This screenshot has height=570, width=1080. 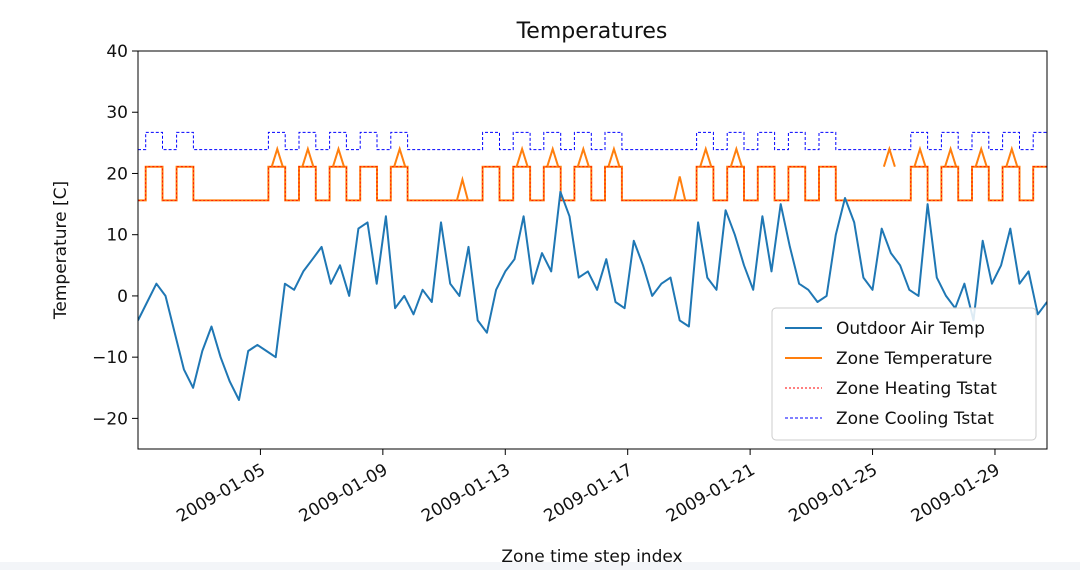 I want to click on y-axis-label: Temperature [C], so click(x=61, y=250).